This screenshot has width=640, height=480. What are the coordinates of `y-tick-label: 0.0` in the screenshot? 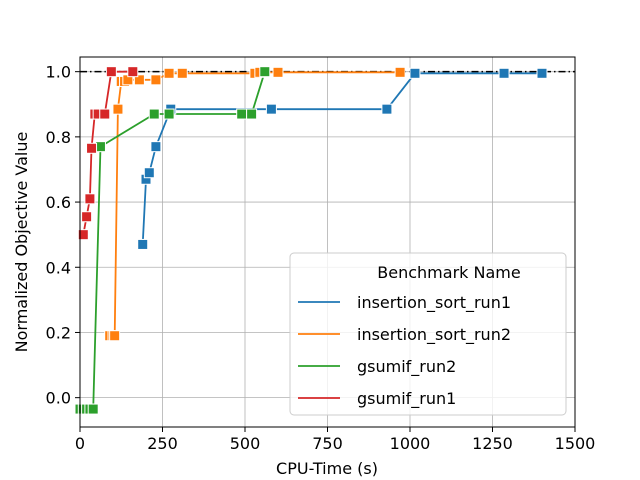 It's located at (58, 398).